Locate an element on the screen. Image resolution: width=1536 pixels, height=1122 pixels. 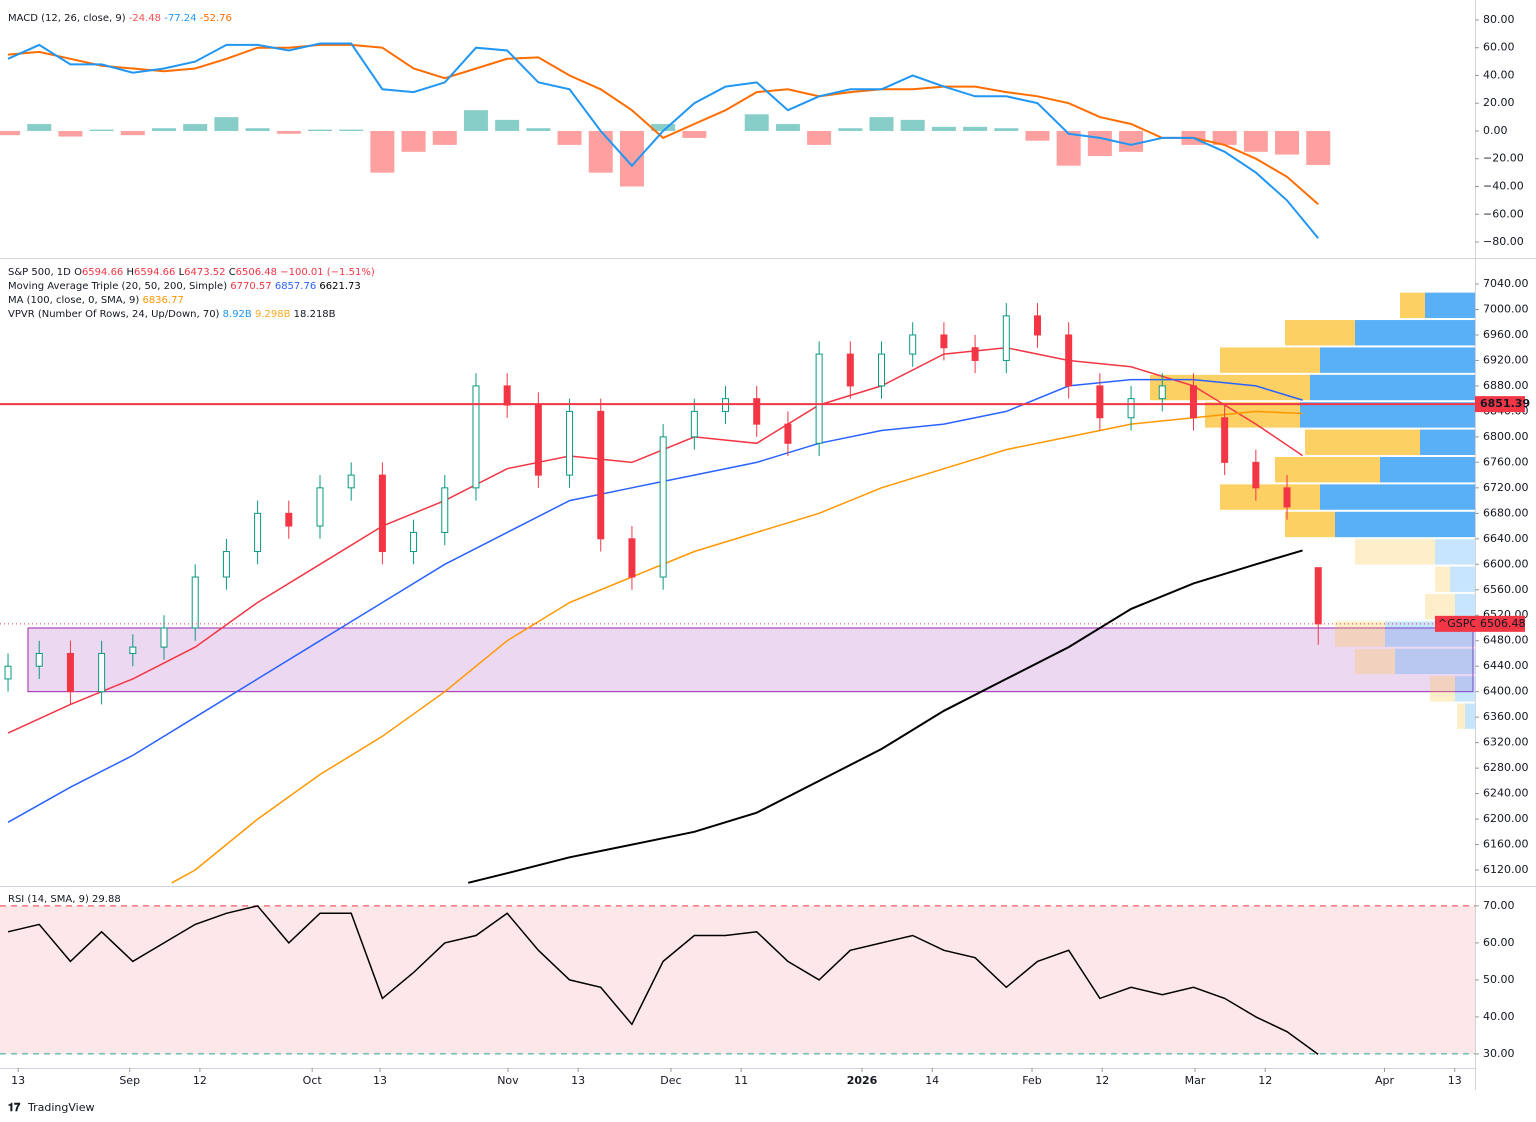
x-tick-label: Mar is located at coordinates (1195, 1080).